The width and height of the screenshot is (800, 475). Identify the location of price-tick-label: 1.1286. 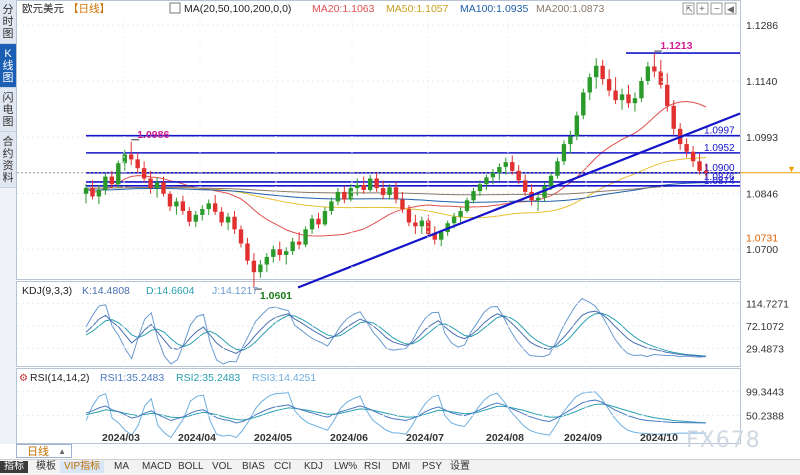
(762, 26).